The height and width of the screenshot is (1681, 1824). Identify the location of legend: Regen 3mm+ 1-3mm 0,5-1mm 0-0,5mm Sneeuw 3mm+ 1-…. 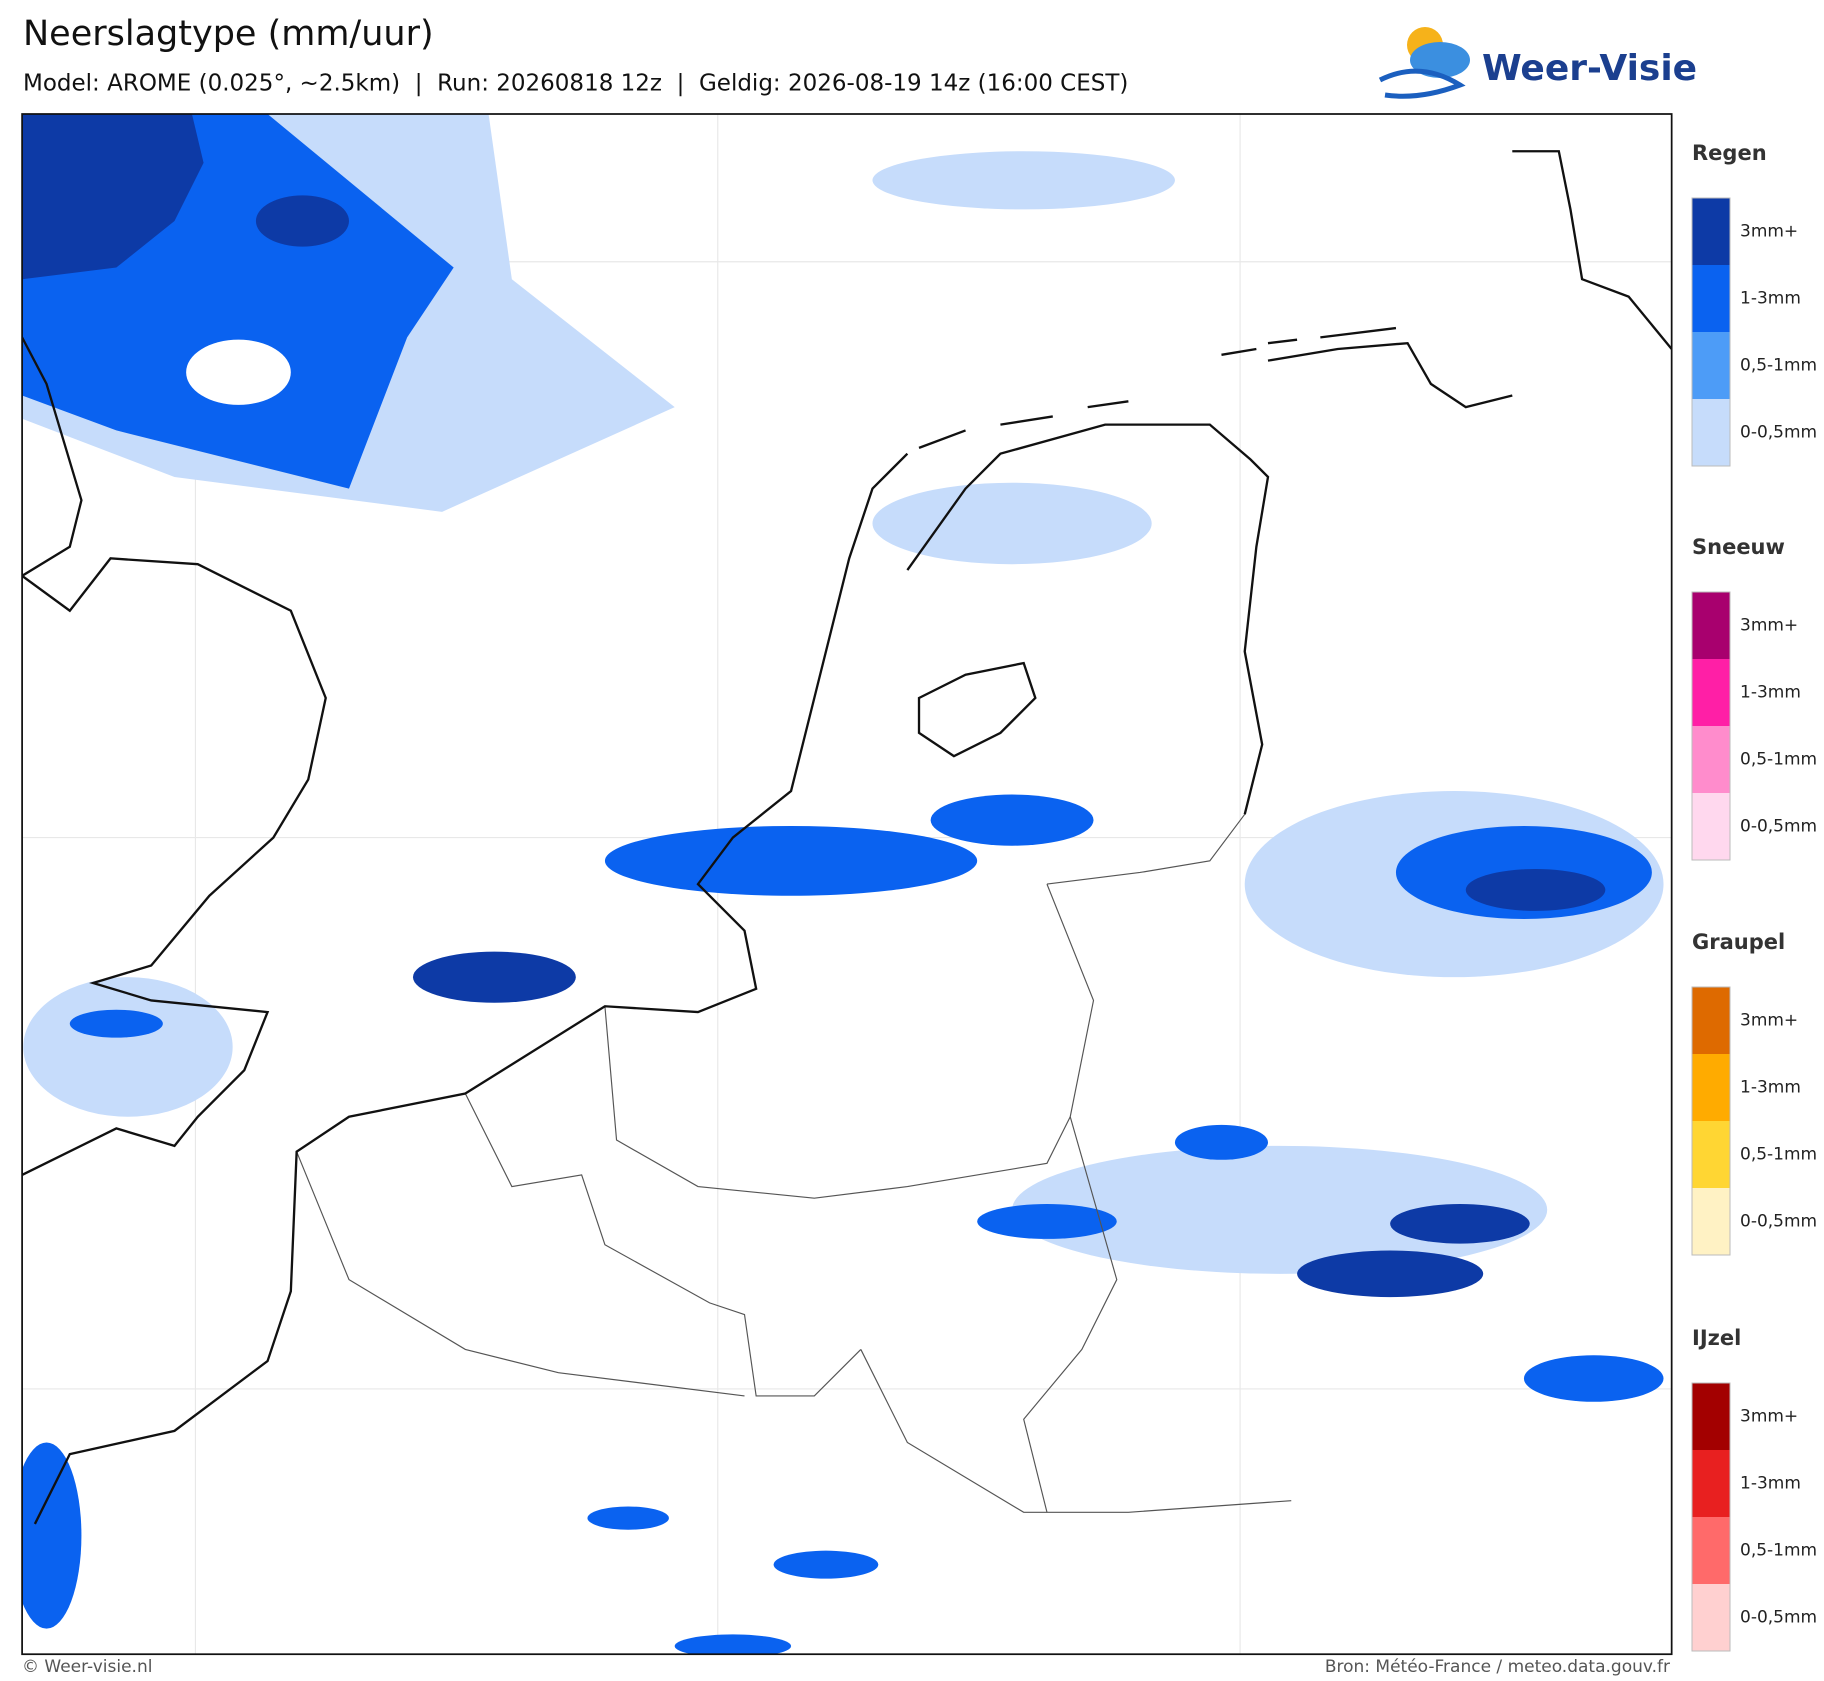
(1754, 896).